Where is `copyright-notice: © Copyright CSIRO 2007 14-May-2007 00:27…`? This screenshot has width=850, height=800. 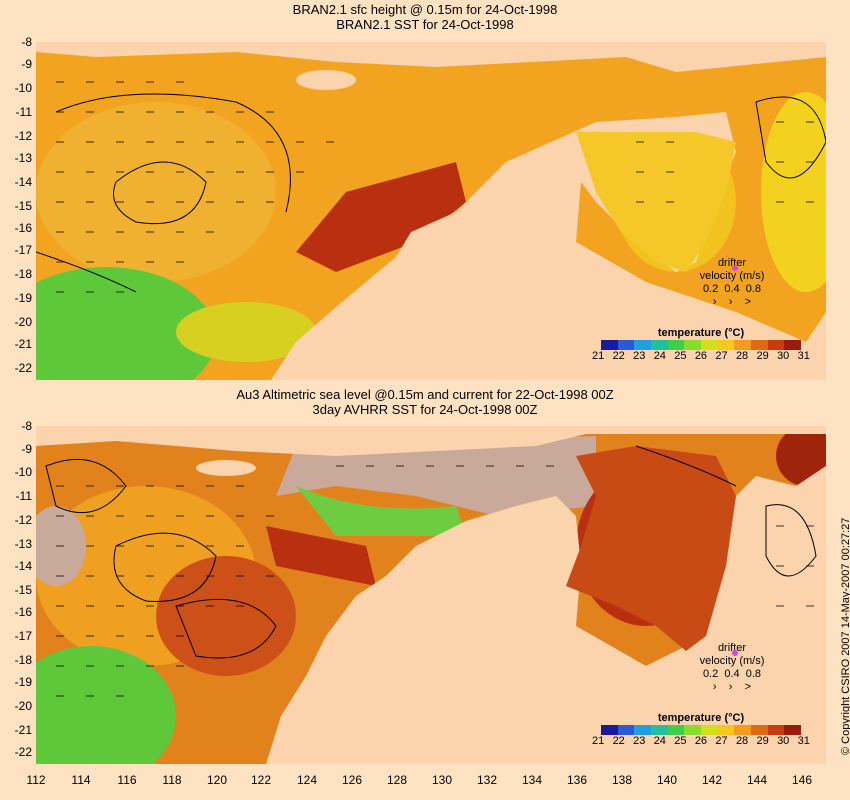
copyright-notice: © Copyright CSIRO 2007 14-May-2007 00:27… is located at coordinates (845, 636).